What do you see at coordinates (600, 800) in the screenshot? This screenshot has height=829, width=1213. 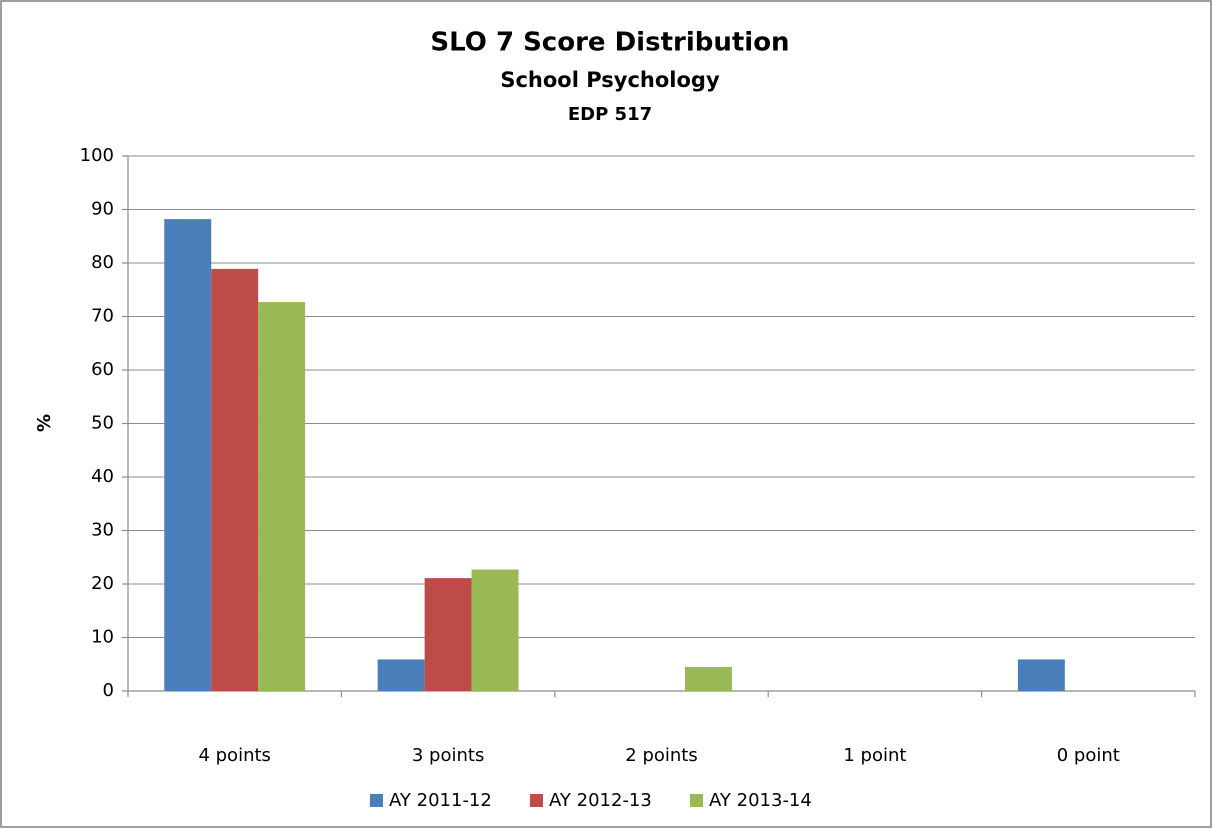 I see `legend-label: AY 2012-13` at bounding box center [600, 800].